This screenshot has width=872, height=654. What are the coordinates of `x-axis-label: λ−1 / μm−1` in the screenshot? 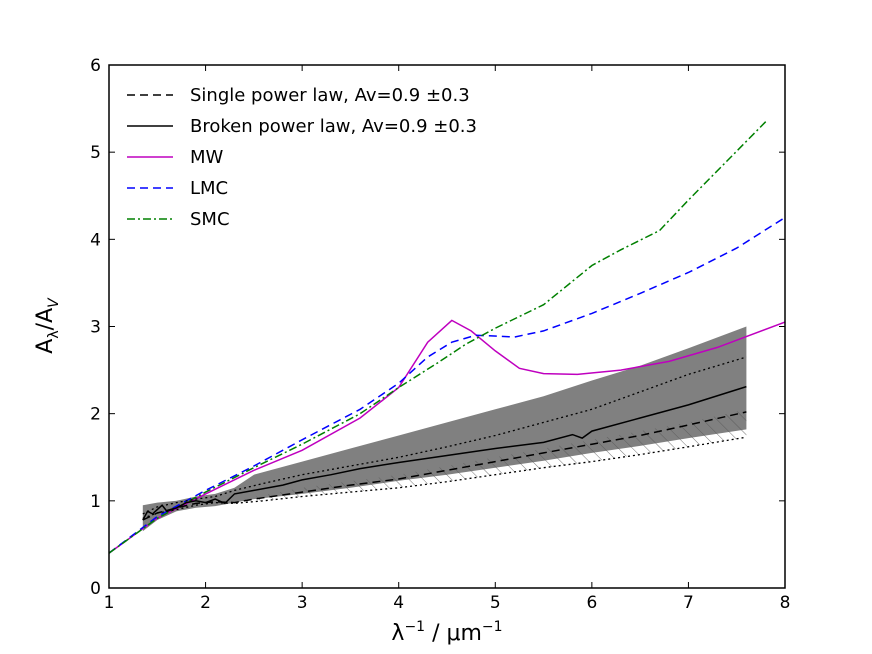 It's located at (446, 632).